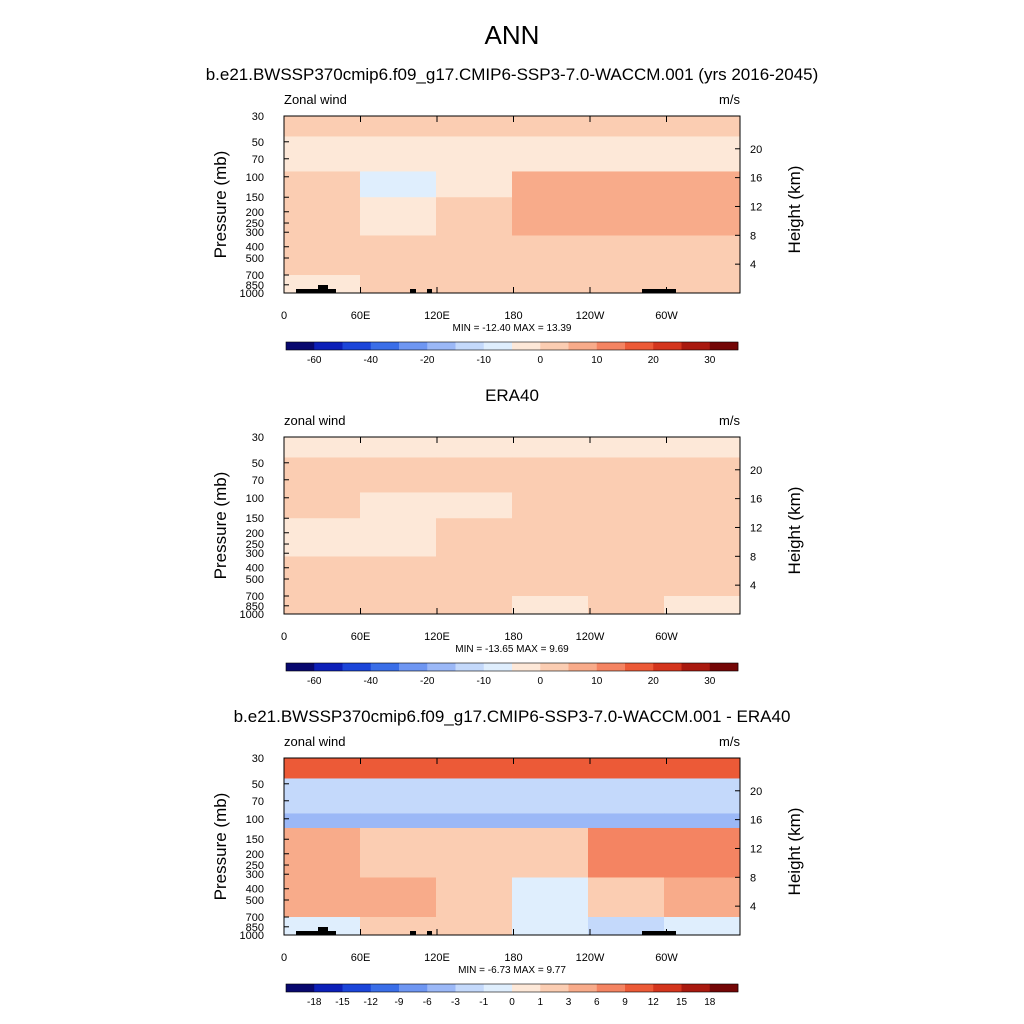 The width and height of the screenshot is (1024, 1024). Describe the element at coordinates (258, 759) in the screenshot. I see `y-tick-label: 30` at that location.